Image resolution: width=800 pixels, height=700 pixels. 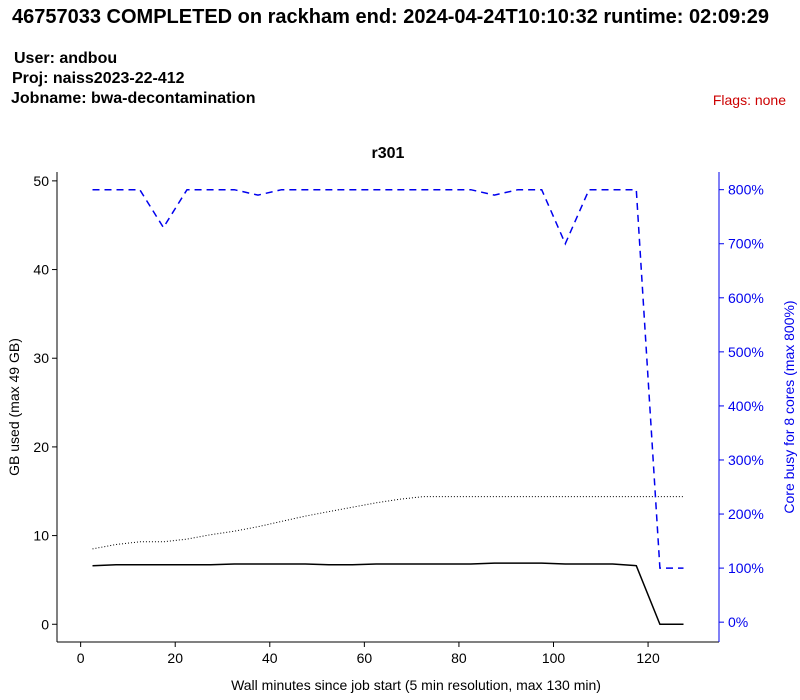 I want to click on y-right-tick-label: 0%, so click(x=738, y=622).